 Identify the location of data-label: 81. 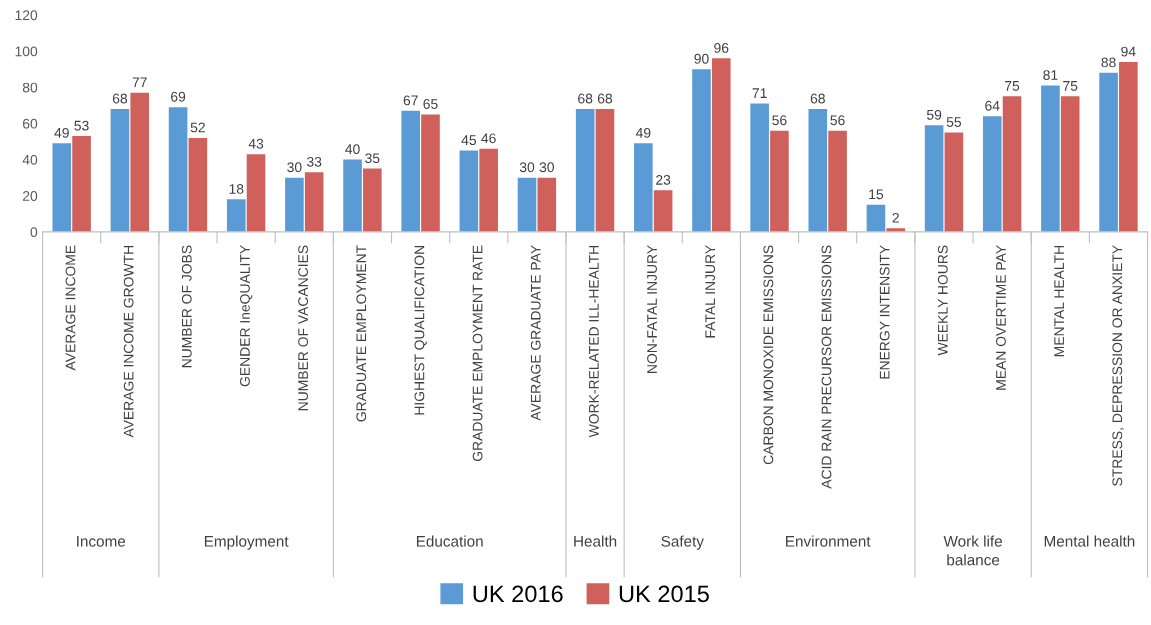
(1050, 75).